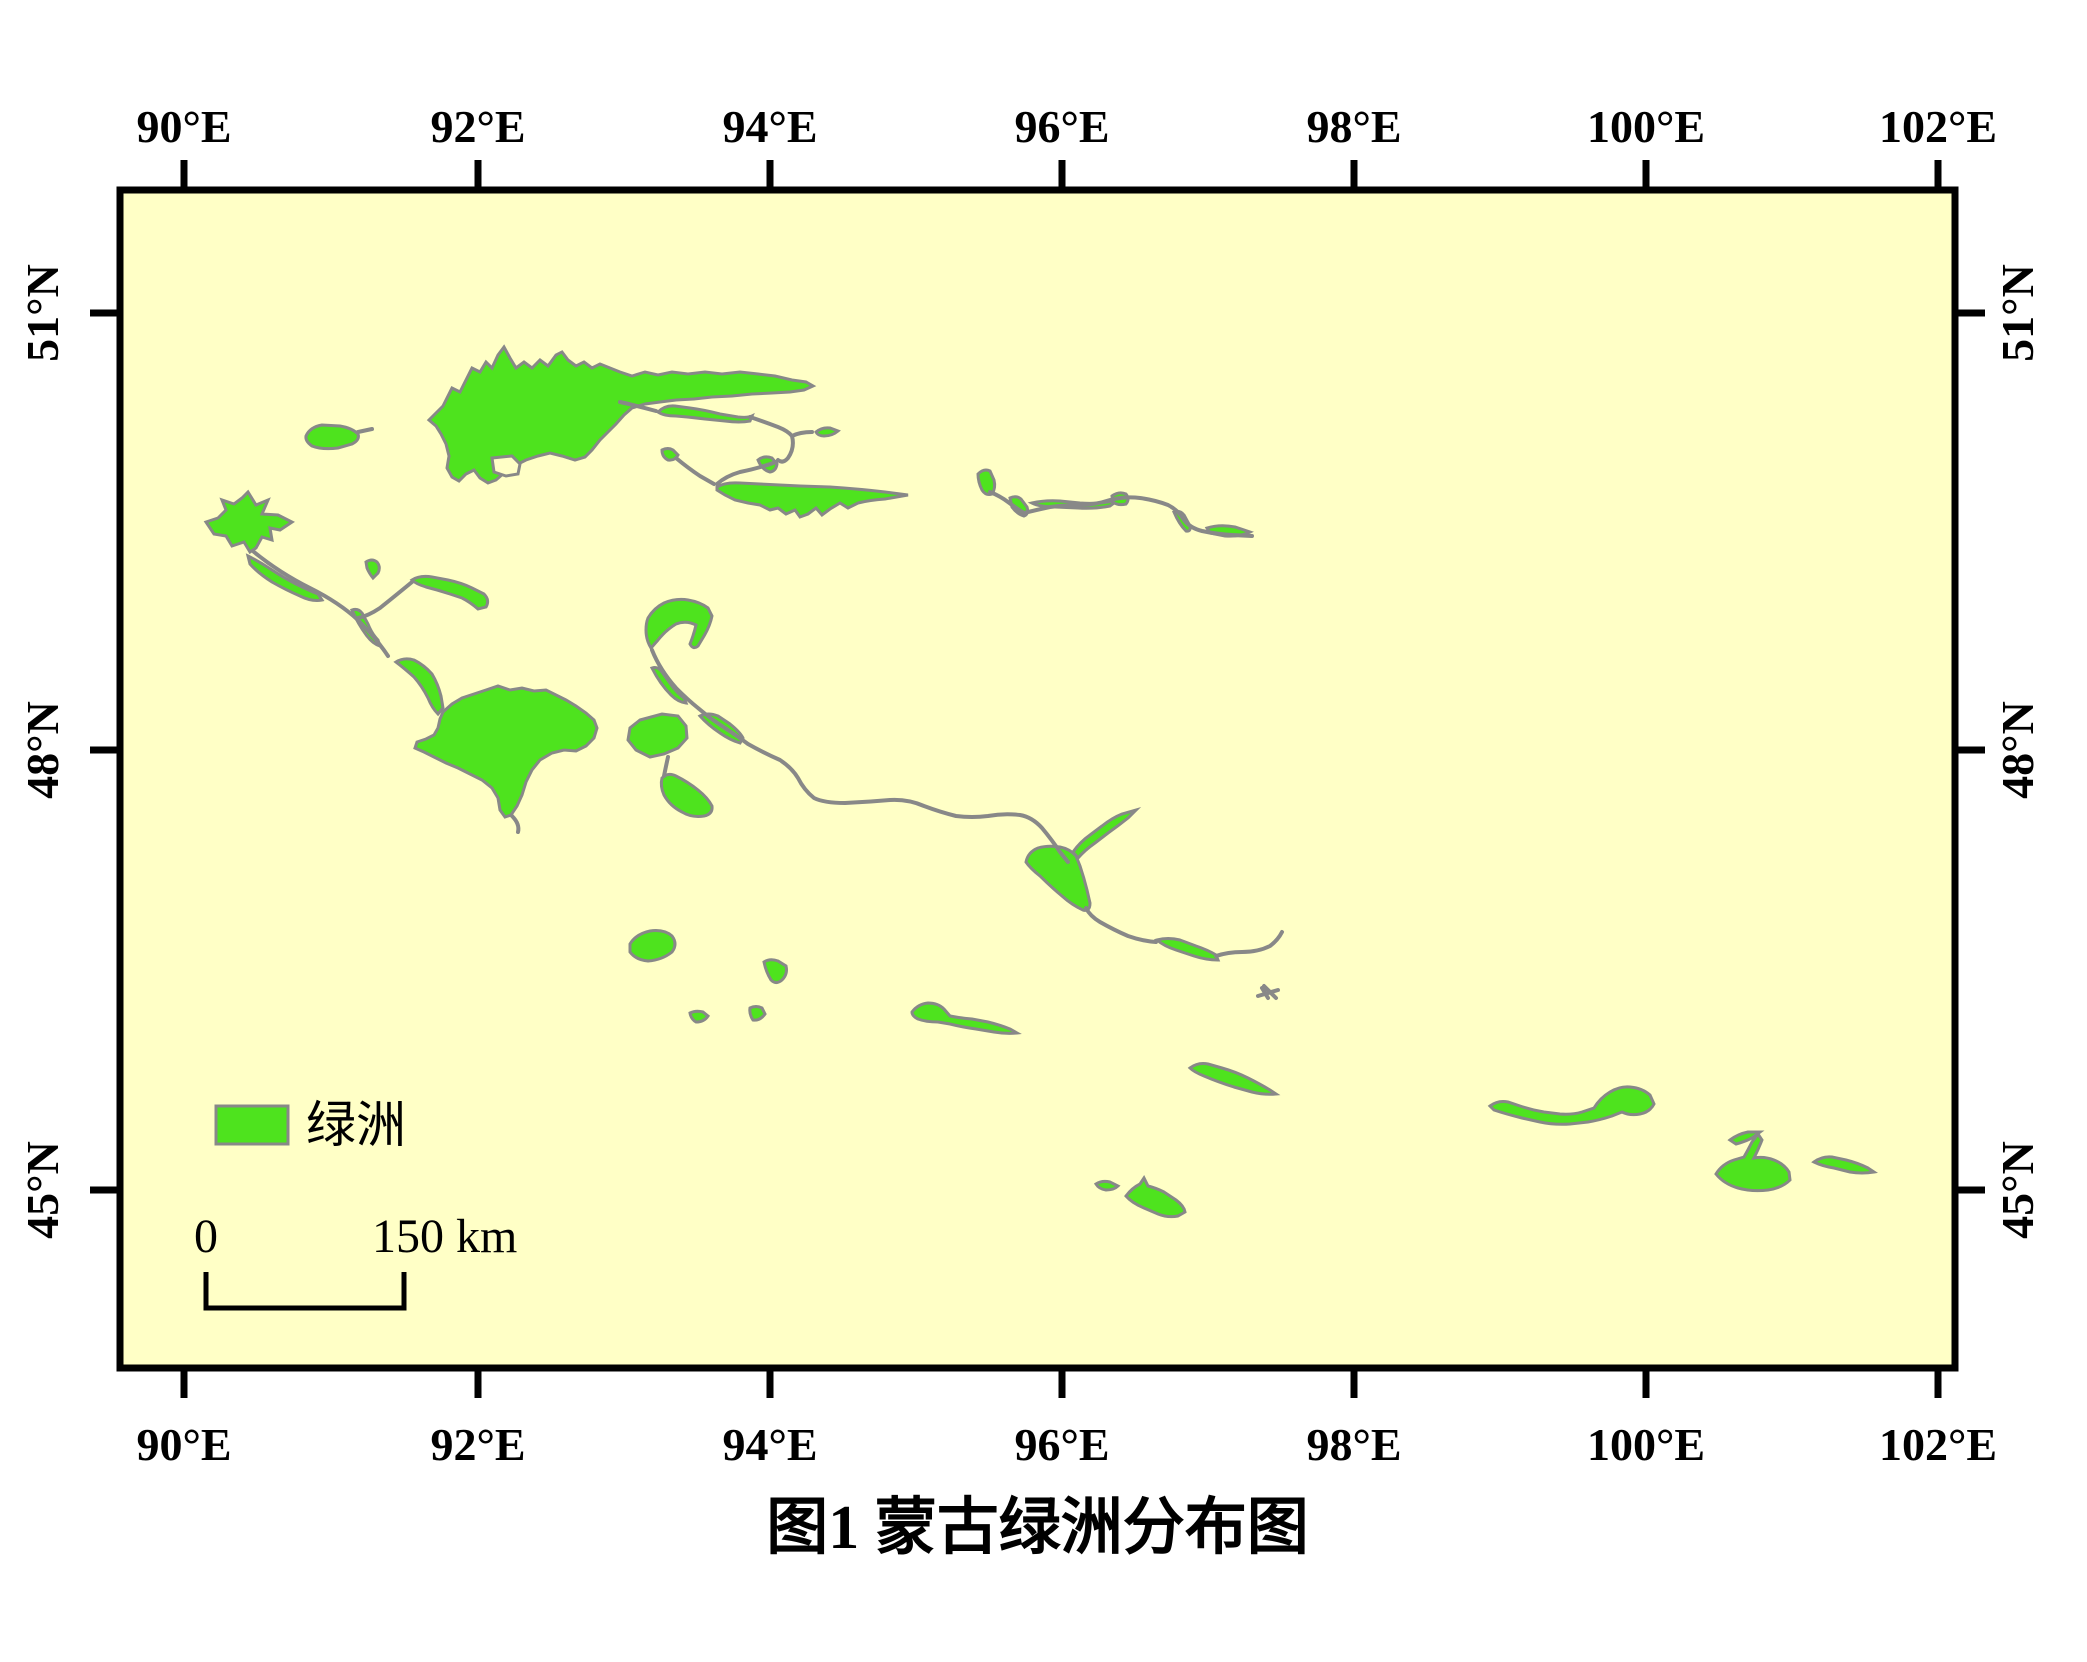 Image resolution: width=2087 pixels, height=1662 pixels. I want to click on oasis-quad-patch, so click(657, 735).